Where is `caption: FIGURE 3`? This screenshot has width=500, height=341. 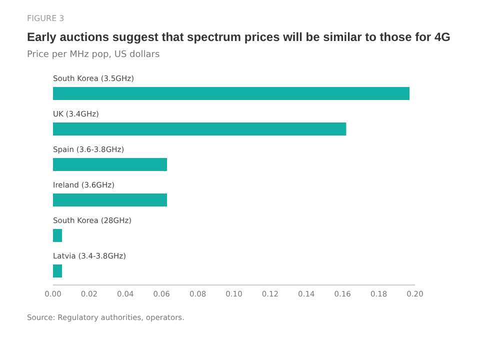 caption: FIGURE 3 is located at coordinates (45, 18).